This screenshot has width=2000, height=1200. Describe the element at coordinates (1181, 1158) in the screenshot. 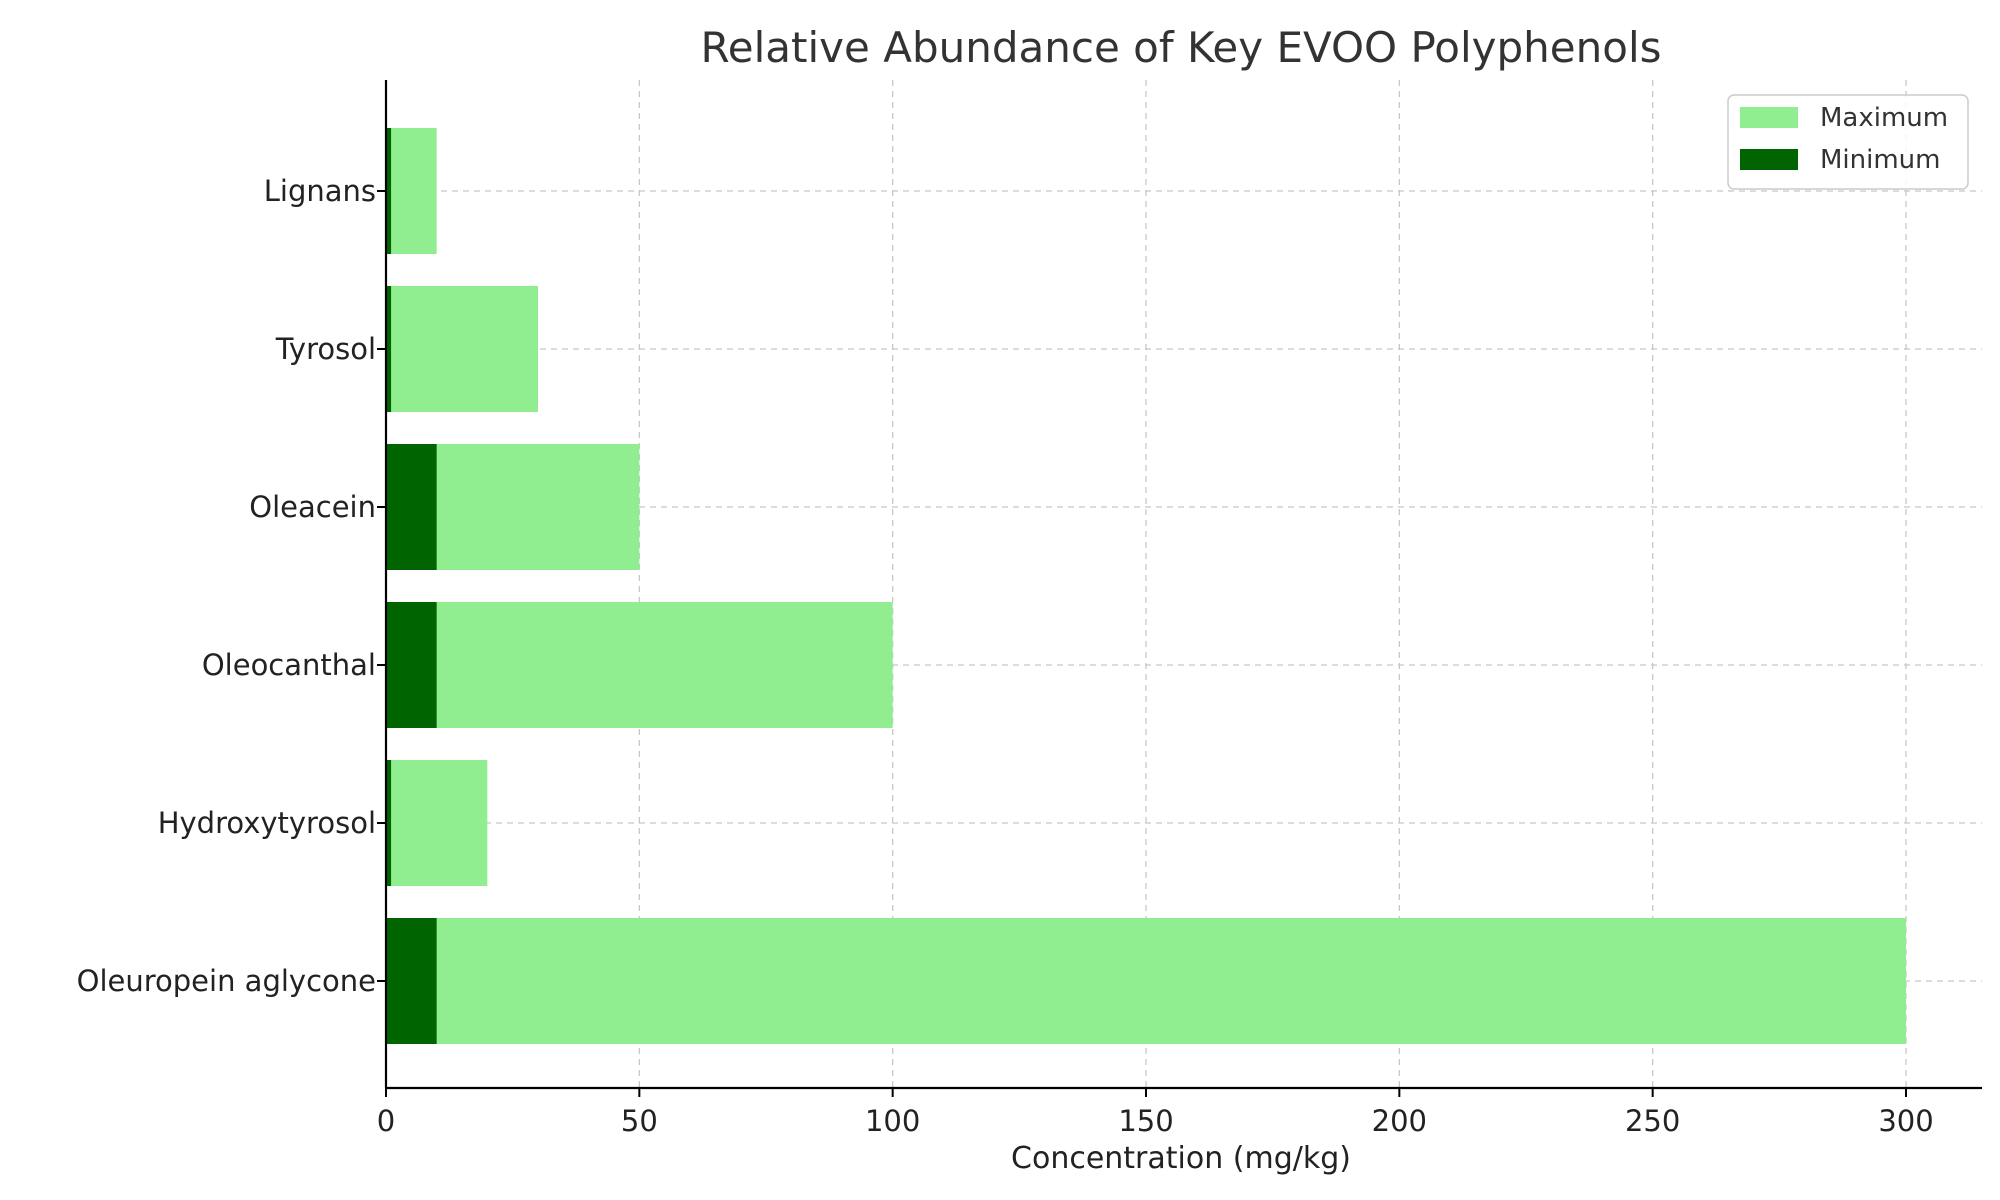

I see `x-axis-label: Concentration (mg/kg)` at that location.